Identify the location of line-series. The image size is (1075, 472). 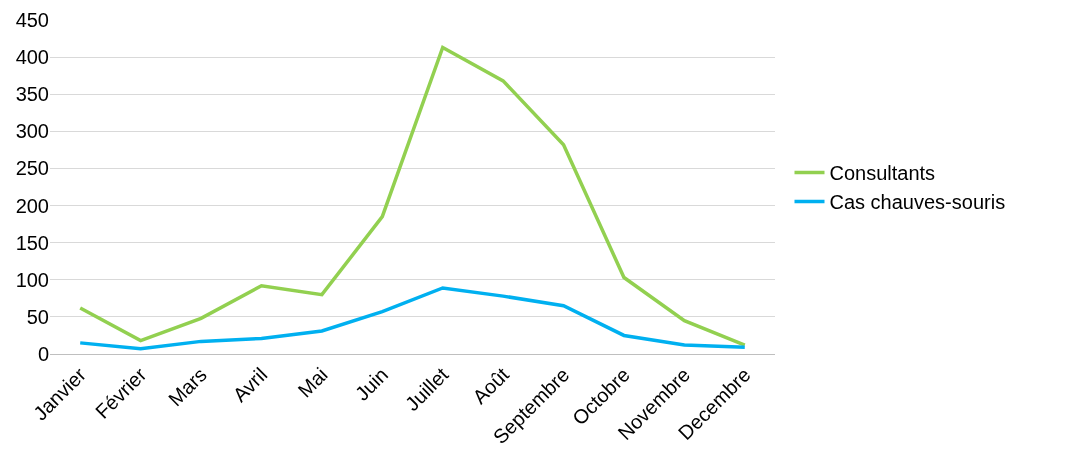
(412, 318).